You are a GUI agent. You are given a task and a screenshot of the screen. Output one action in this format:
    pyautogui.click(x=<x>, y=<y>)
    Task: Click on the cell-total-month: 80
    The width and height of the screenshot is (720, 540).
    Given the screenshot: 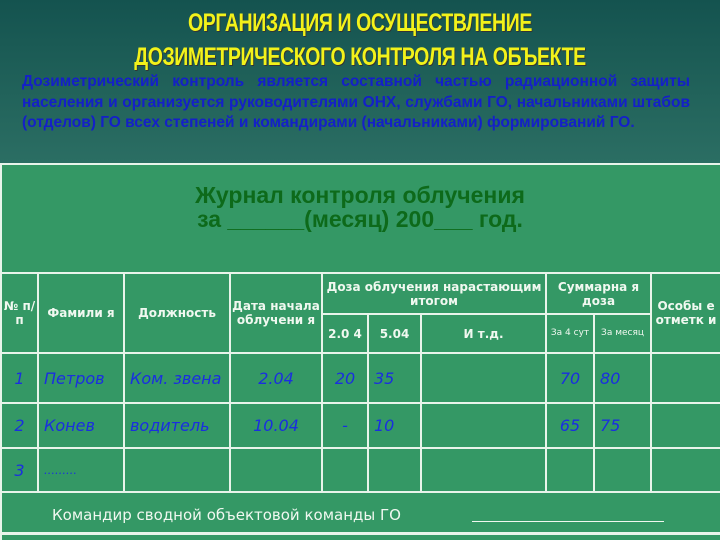 What is the action you would take?
    pyautogui.click(x=623, y=378)
    